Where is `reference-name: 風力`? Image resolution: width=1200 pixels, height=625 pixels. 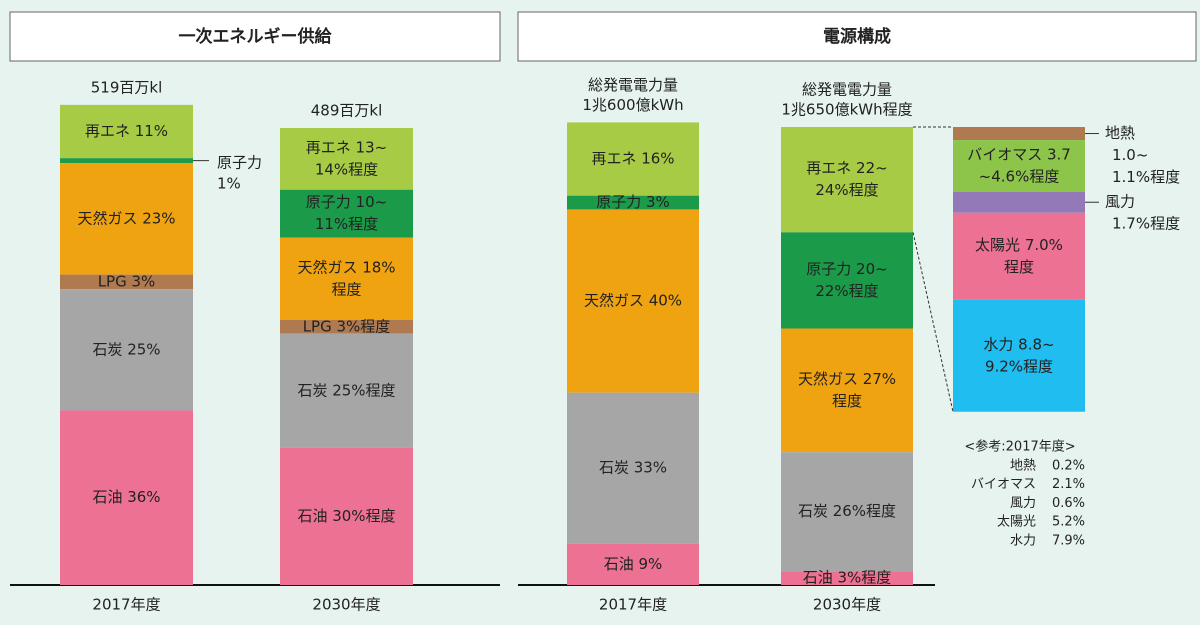
reference-name: 風力 is located at coordinates (1023, 503).